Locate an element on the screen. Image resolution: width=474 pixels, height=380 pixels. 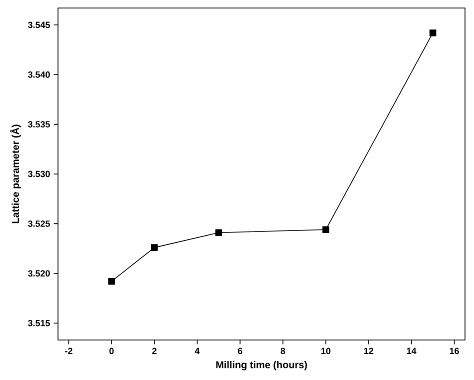
y-tick-label: 3.530 is located at coordinates (39, 174).